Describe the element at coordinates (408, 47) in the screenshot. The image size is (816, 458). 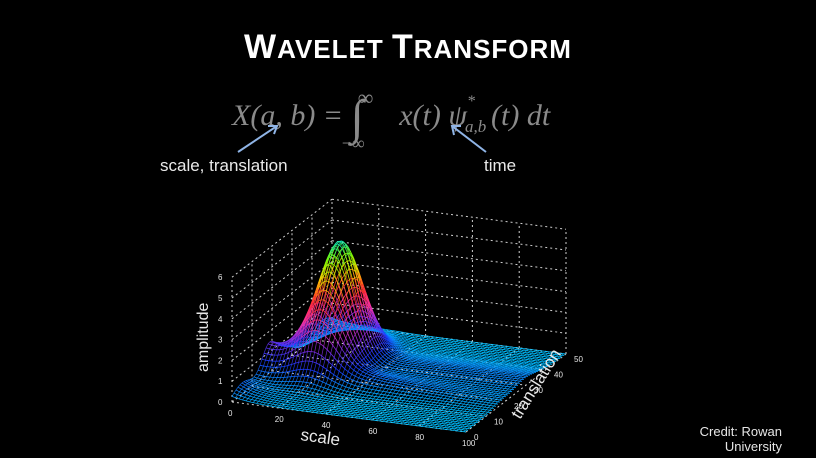
I see `slide-title: WAVELET TRANSFORM` at that location.